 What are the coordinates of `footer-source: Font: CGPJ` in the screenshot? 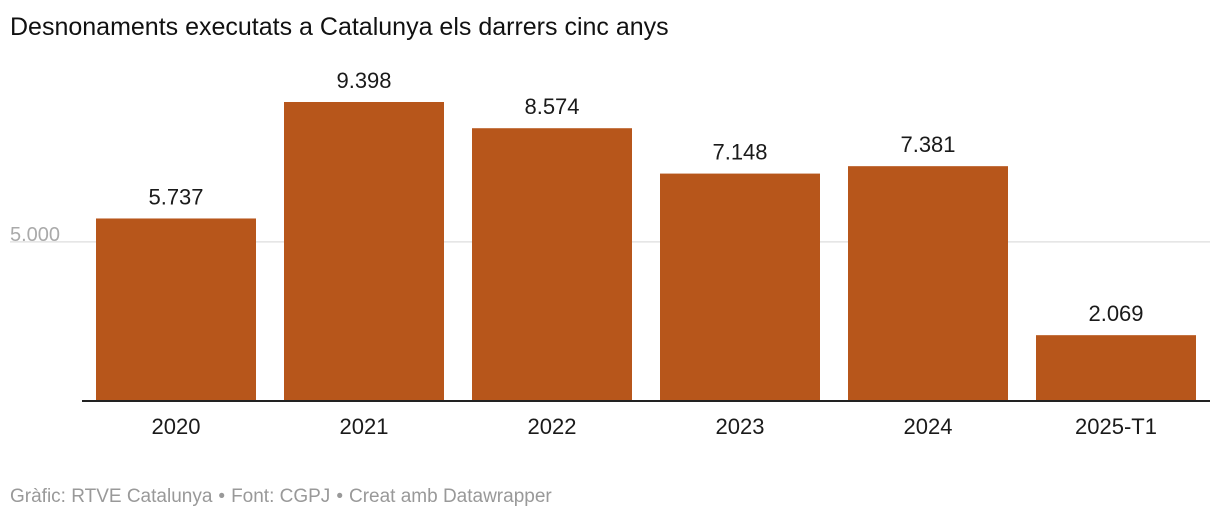 It's located at (281, 496).